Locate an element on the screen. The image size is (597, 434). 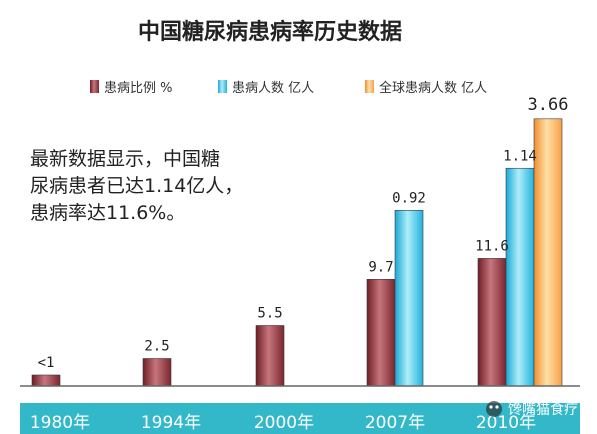
watermark-text: 馋嘴猫食疗 is located at coordinates (543, 409).